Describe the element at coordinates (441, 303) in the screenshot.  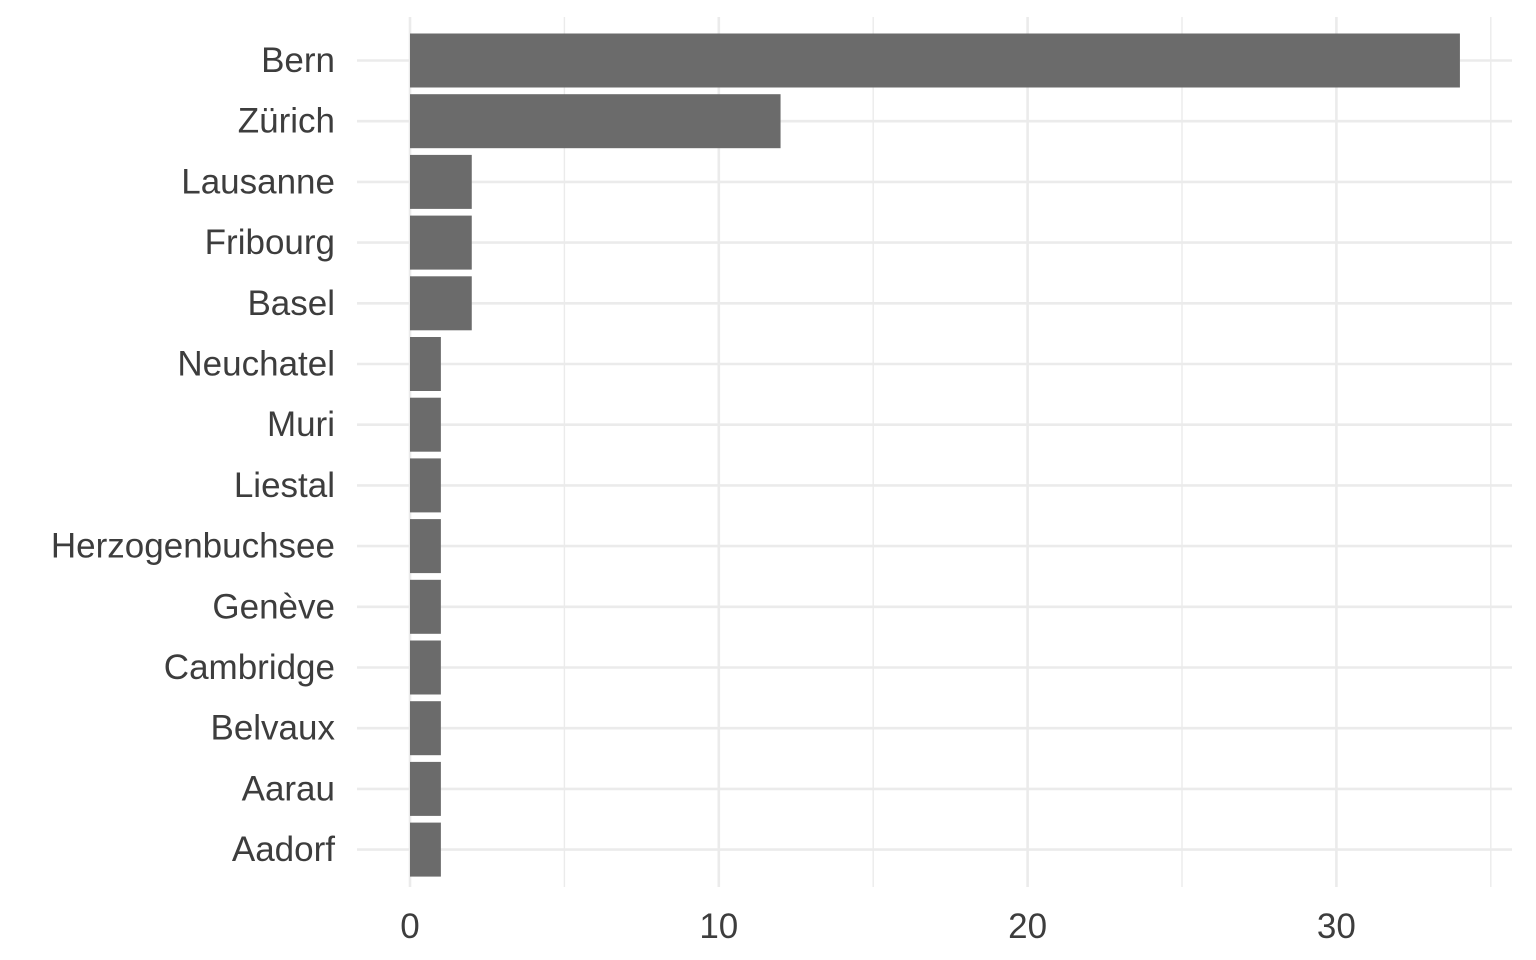
I see `bar-basel` at that location.